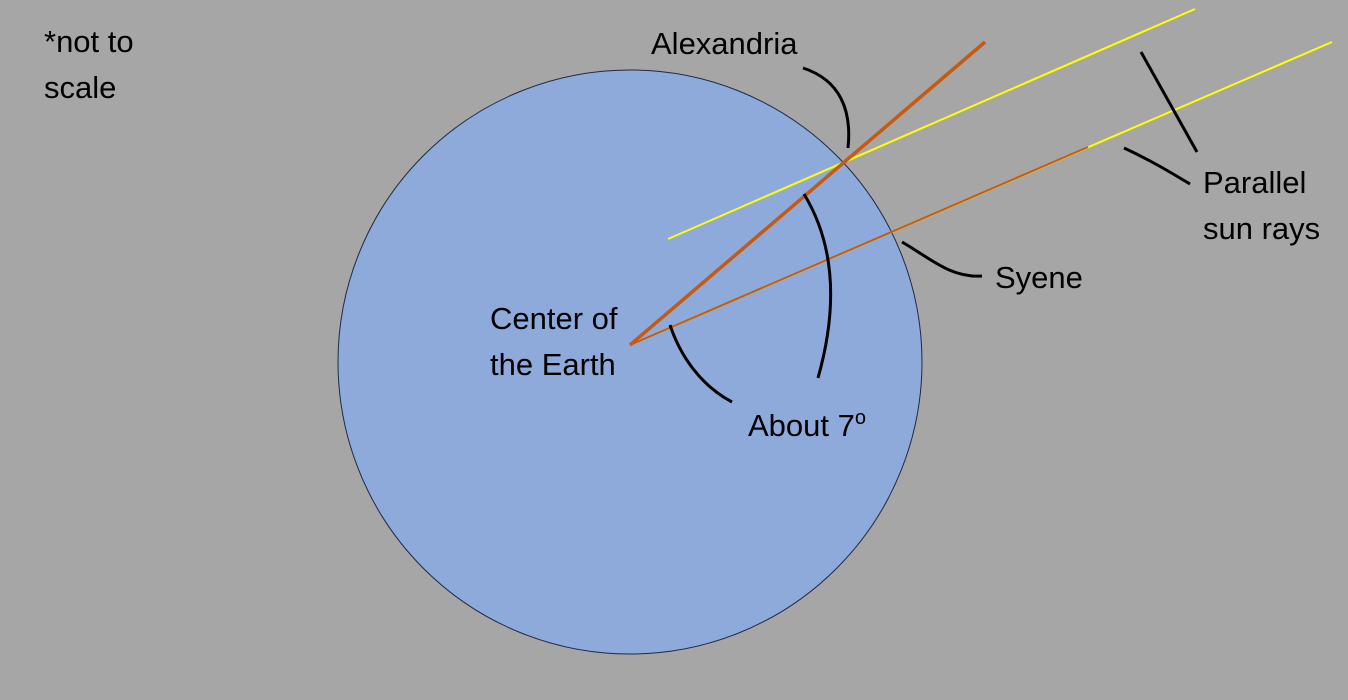  What do you see at coordinates (1262, 228) in the screenshot?
I see `parallel-line-2: sun rays` at bounding box center [1262, 228].